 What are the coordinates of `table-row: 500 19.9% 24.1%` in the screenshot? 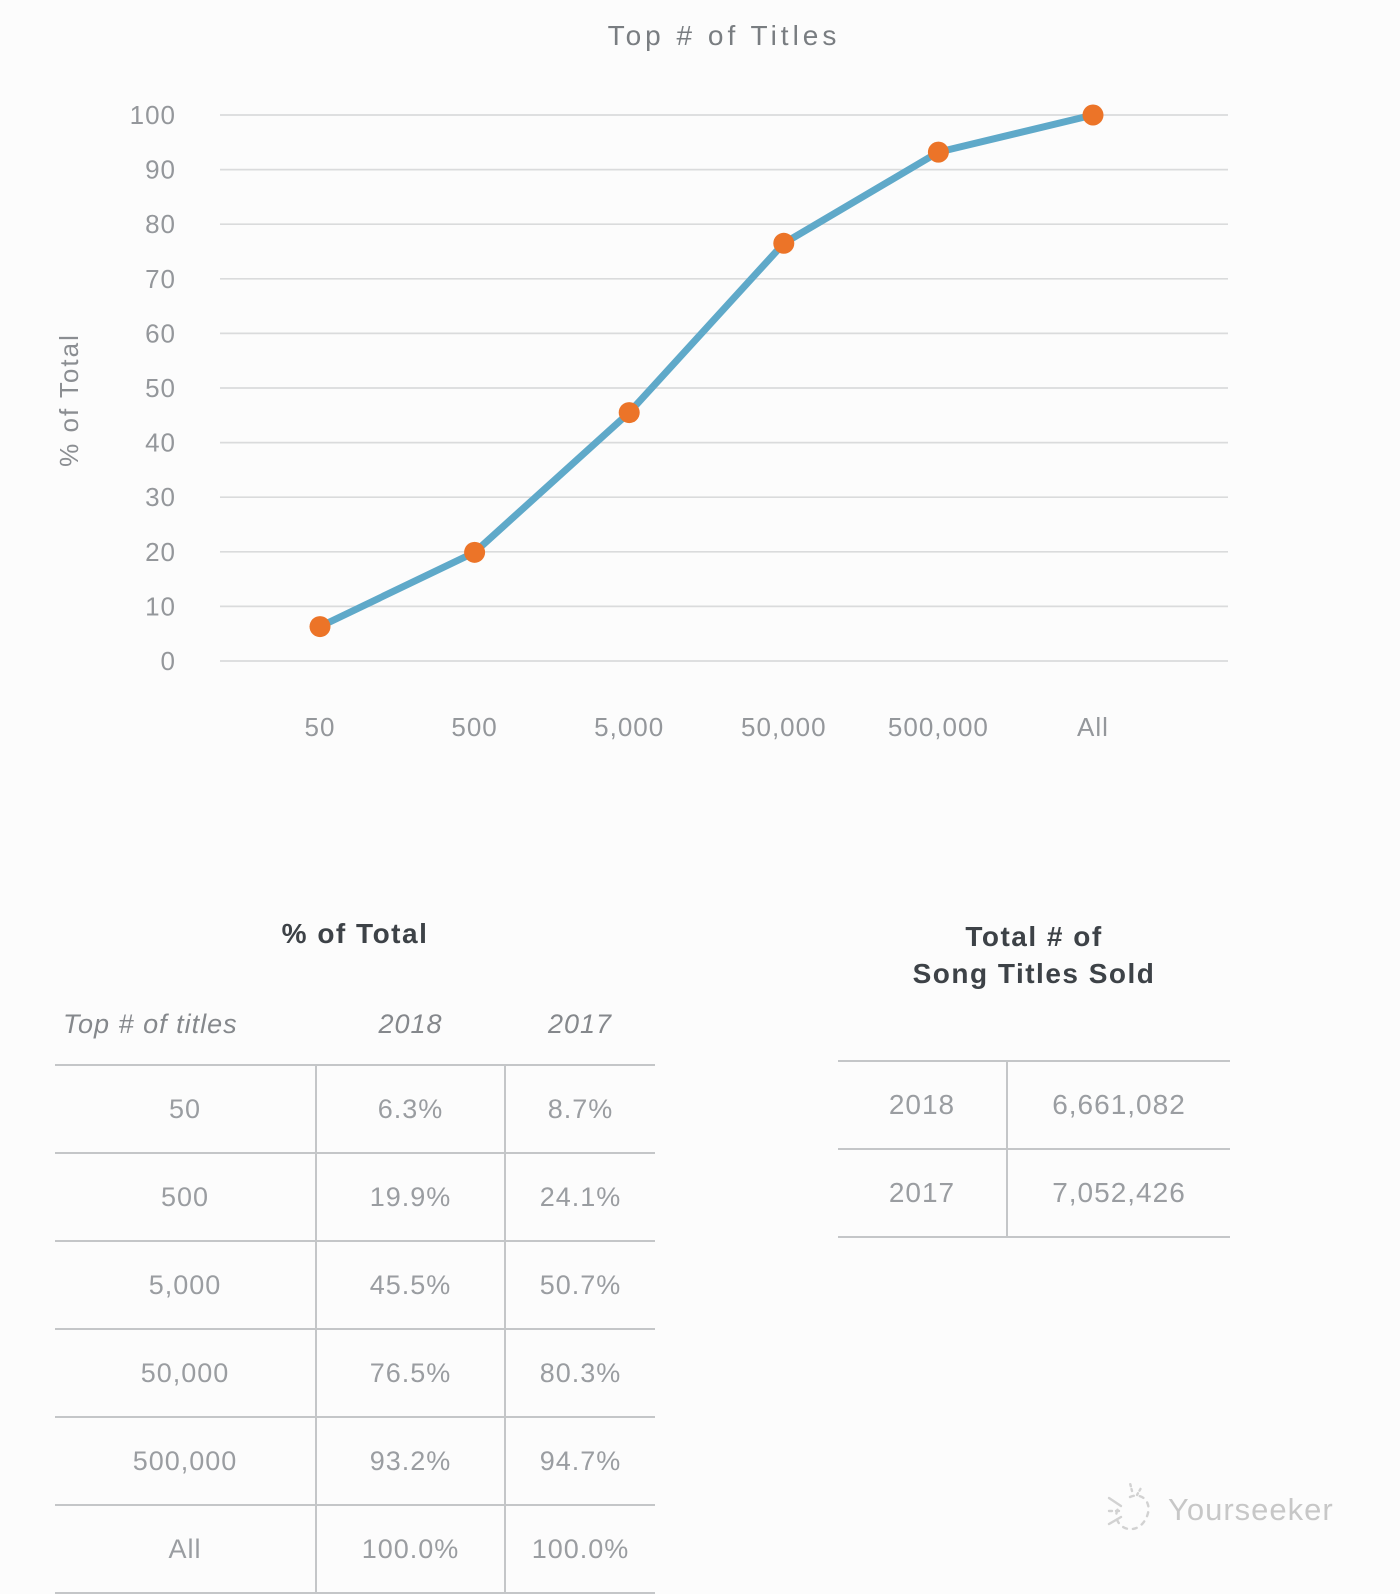 It's located at (355, 1197).